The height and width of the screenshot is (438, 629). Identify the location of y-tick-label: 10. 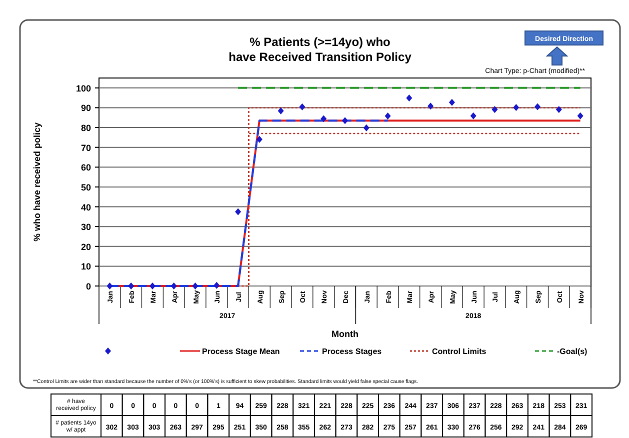
(85, 267).